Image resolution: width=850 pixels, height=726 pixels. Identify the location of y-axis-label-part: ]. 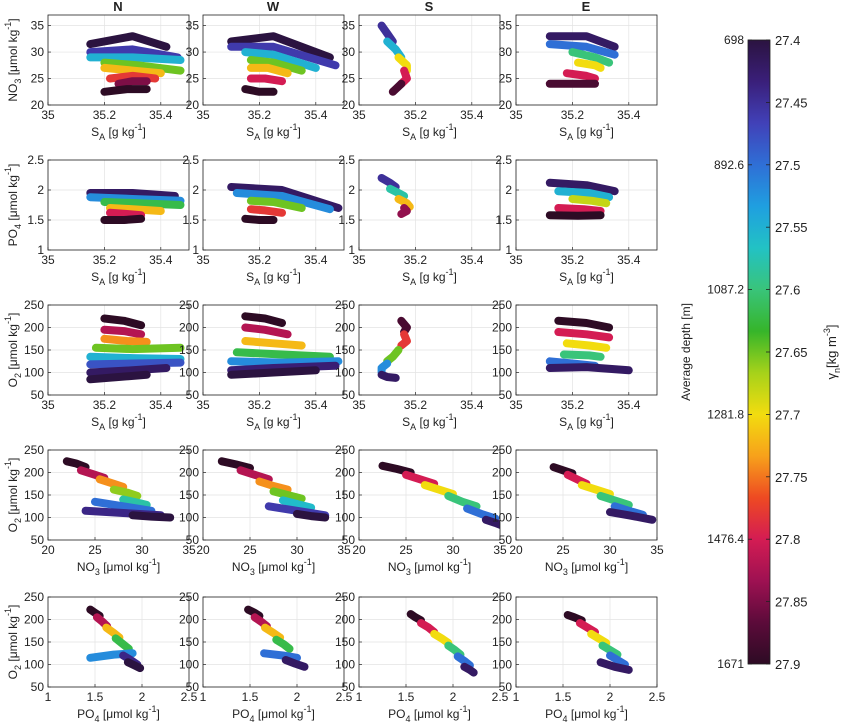
(13, 459).